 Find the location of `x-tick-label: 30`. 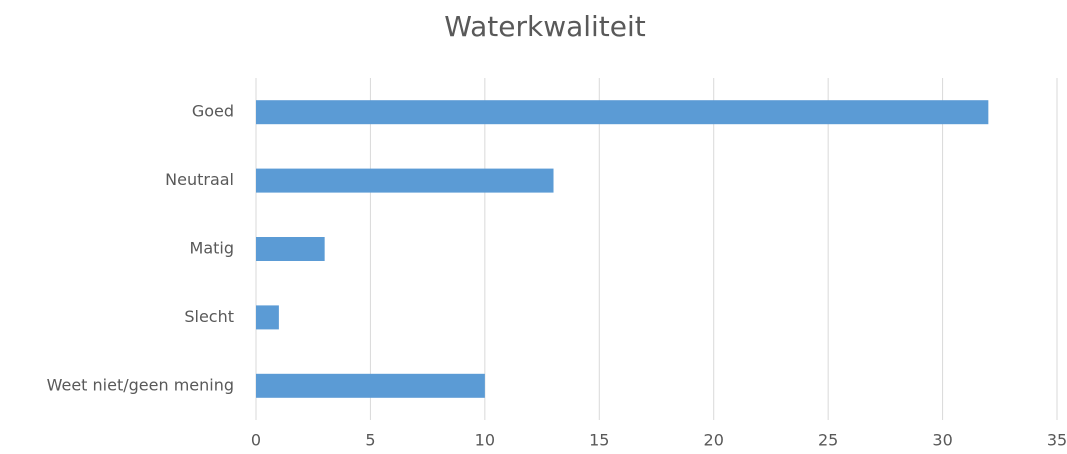

x-tick-label: 30 is located at coordinates (942, 440).